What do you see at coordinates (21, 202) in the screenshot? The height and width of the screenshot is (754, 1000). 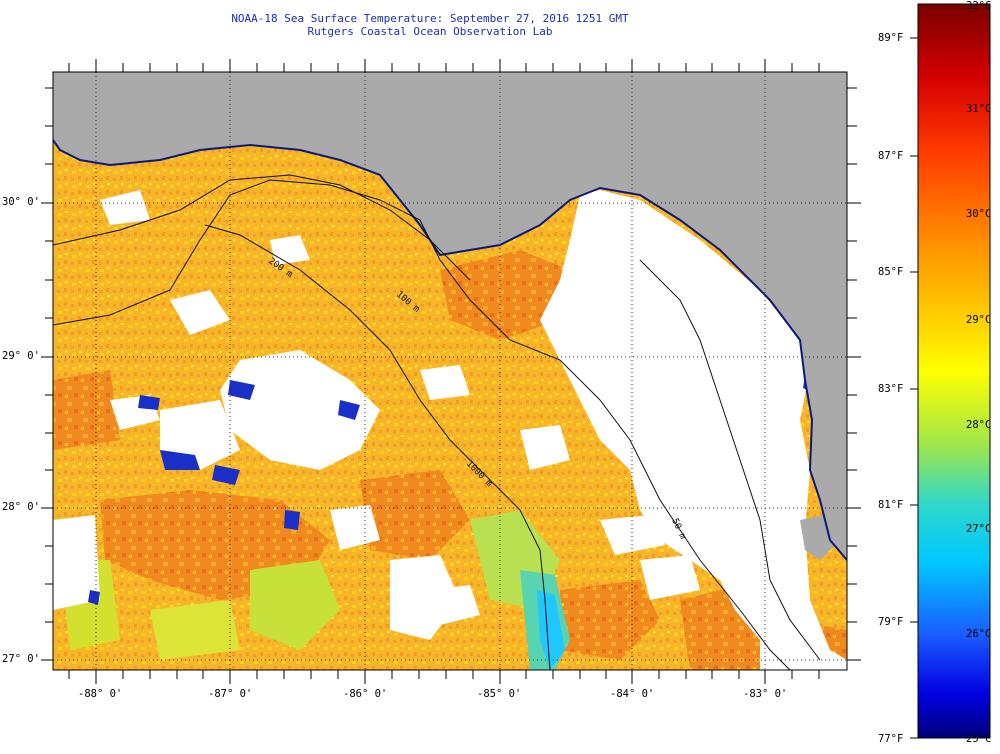 I see `lat-label-30: 30° 0'` at bounding box center [21, 202].